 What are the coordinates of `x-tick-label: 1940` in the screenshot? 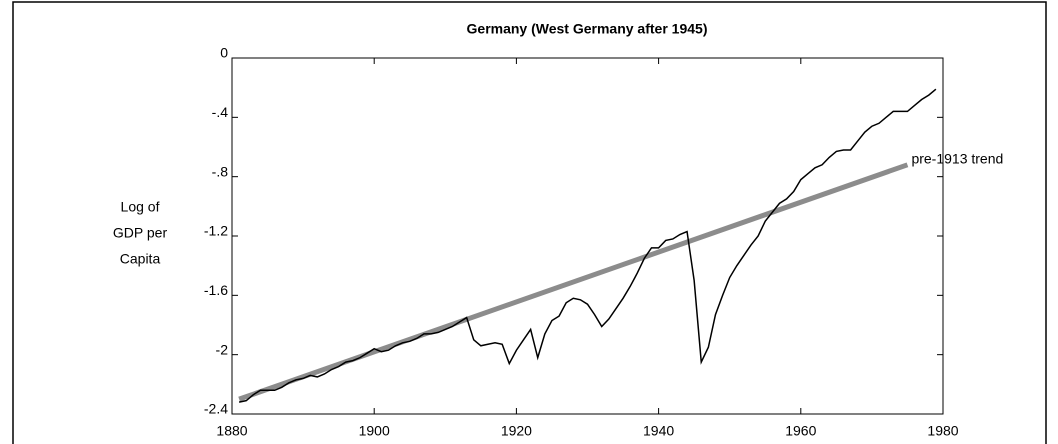 It's located at (658, 431).